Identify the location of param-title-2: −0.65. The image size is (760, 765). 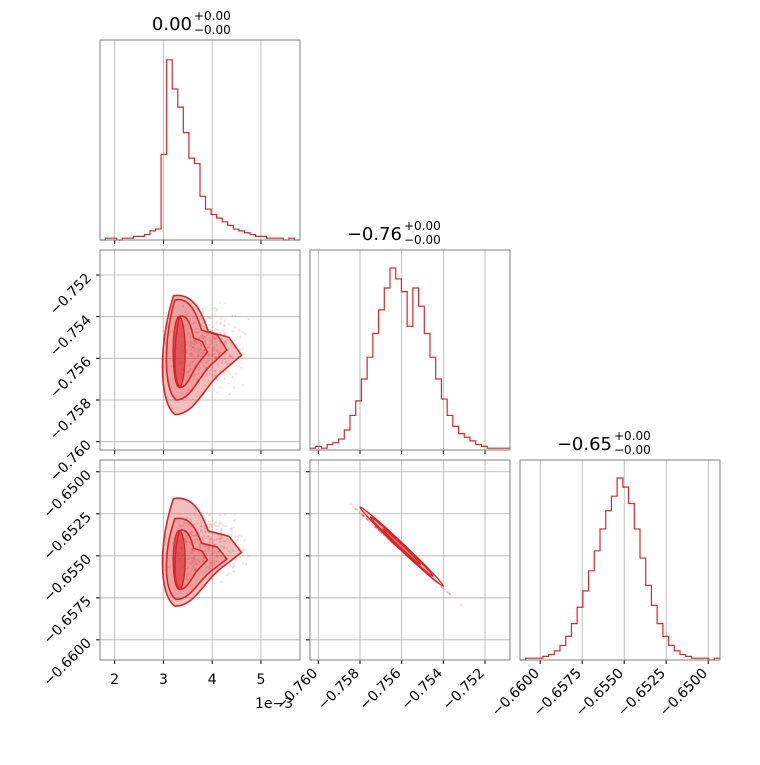
(584, 444).